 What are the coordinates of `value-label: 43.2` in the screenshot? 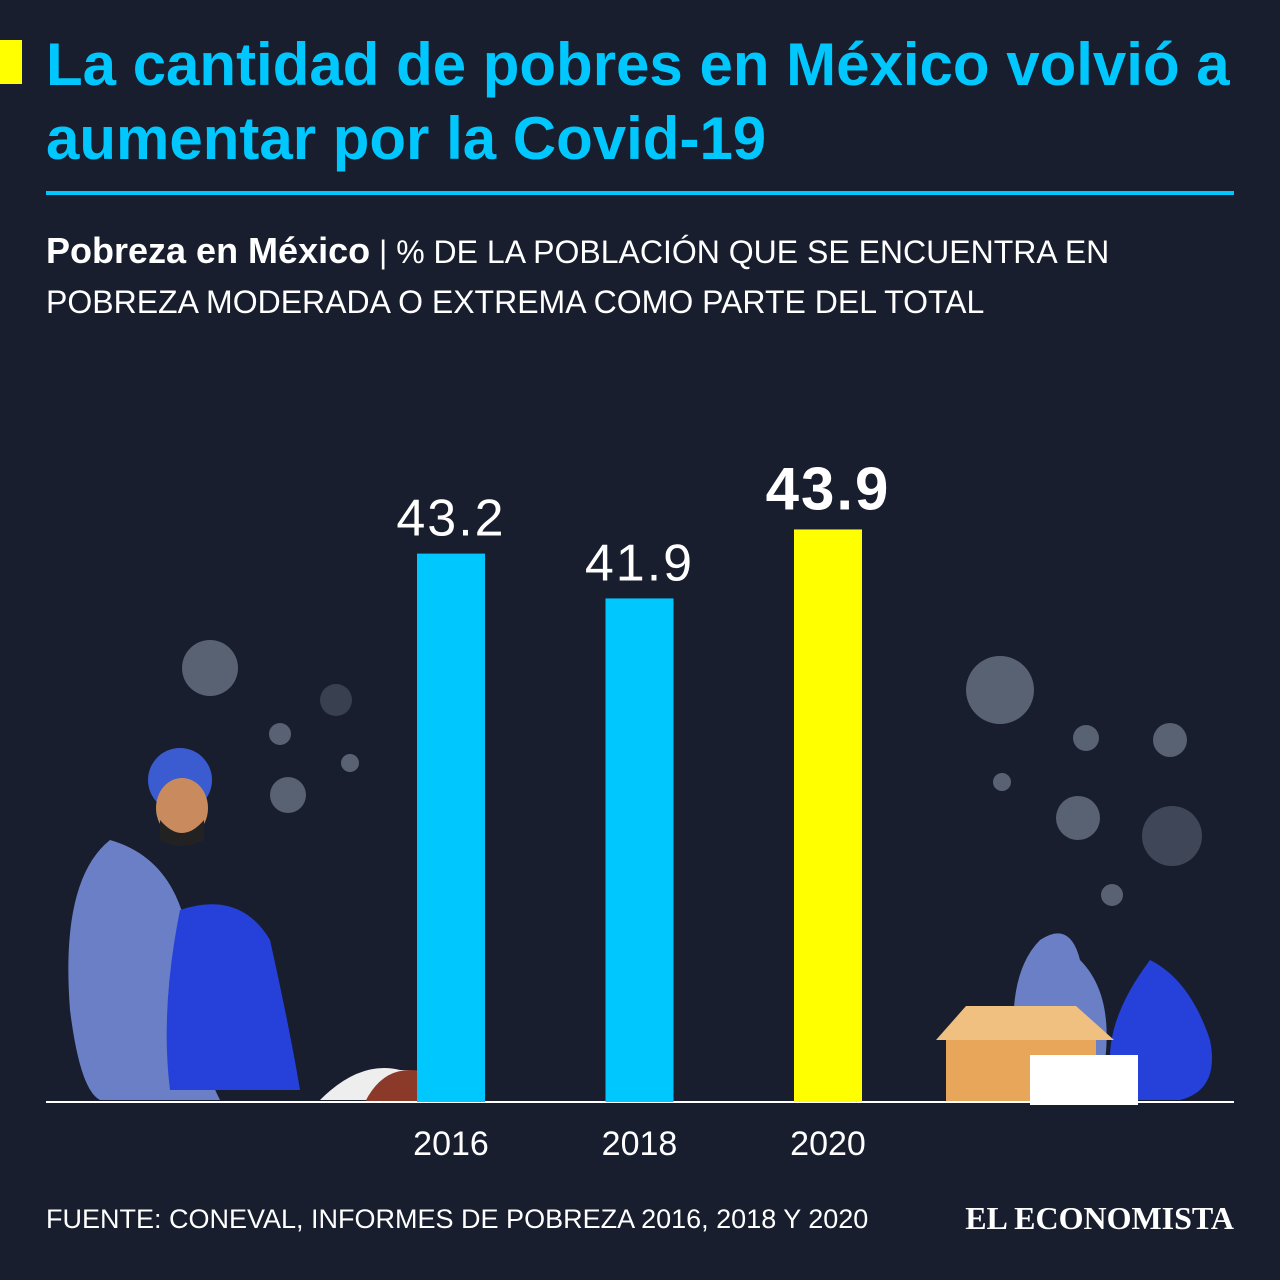 It's located at (450, 519).